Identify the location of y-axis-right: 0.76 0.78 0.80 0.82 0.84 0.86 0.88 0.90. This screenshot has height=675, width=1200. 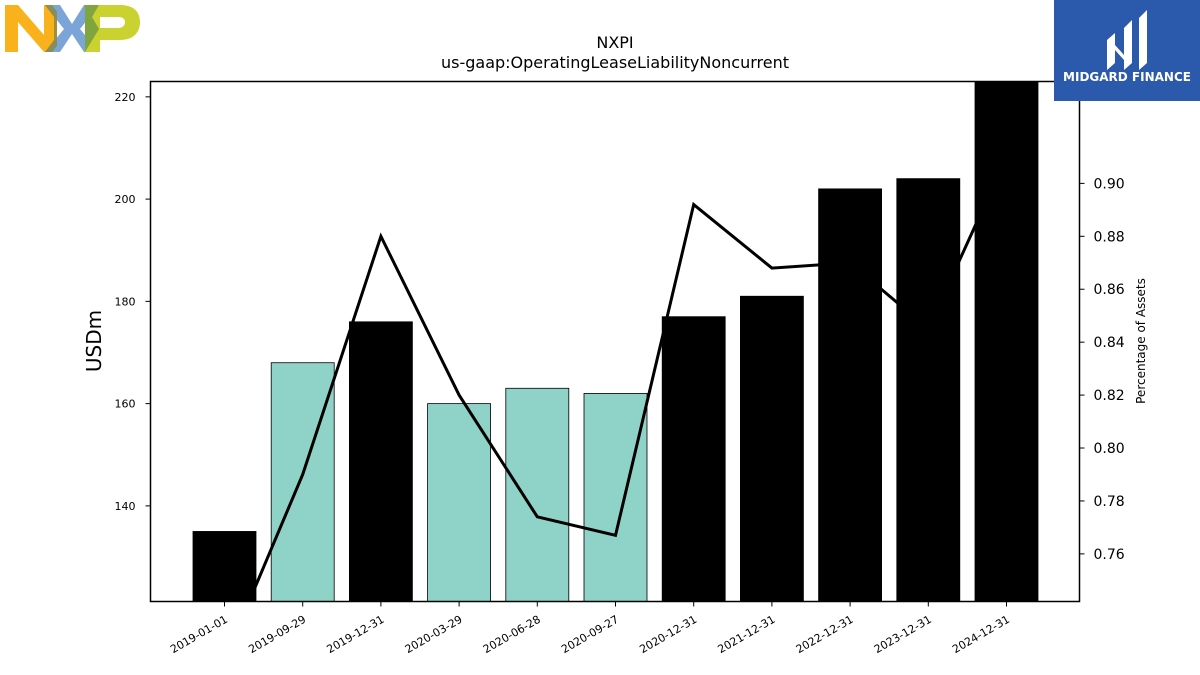
(1102, 369).